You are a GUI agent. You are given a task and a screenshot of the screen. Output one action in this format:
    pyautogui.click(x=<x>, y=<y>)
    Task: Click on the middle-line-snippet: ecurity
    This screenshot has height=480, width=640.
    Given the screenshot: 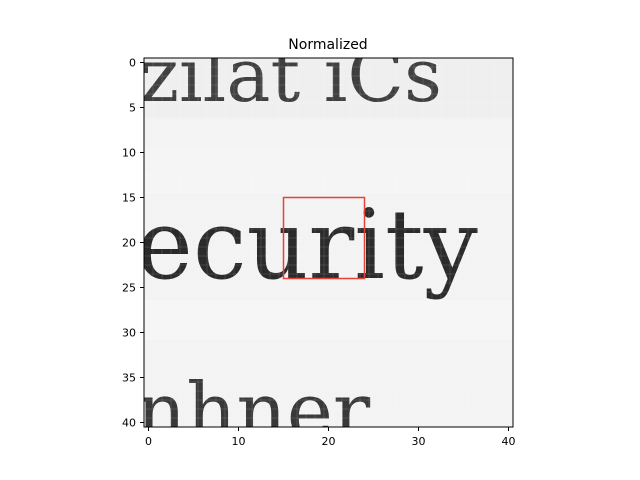 What is the action you would take?
    pyautogui.click(x=307, y=245)
    